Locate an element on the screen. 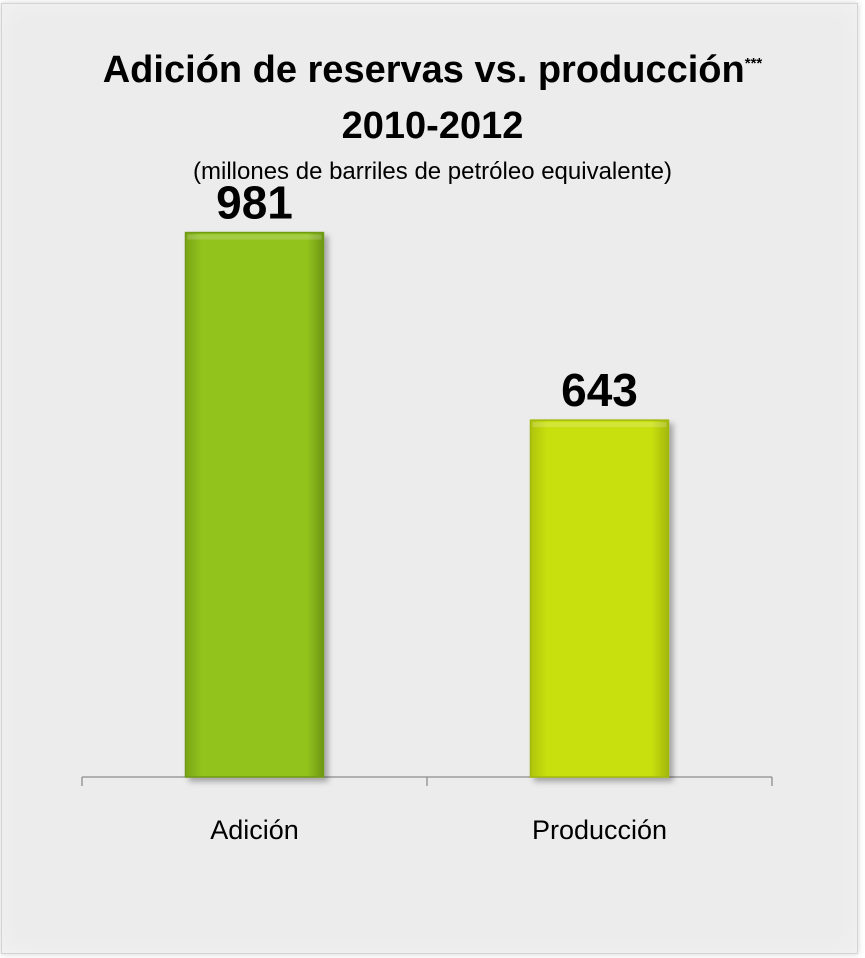  chart-title-text: Adición de reservas vs. producción is located at coordinates (423, 70).